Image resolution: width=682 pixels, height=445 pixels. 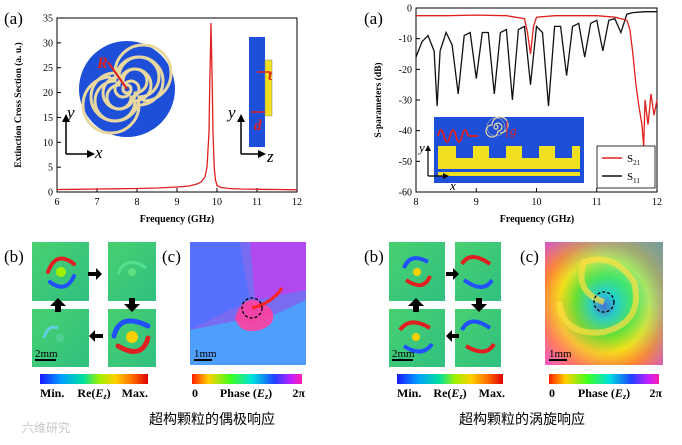 What do you see at coordinates (217, 202) in the screenshot?
I see `x-tick-label: 10` at bounding box center [217, 202].